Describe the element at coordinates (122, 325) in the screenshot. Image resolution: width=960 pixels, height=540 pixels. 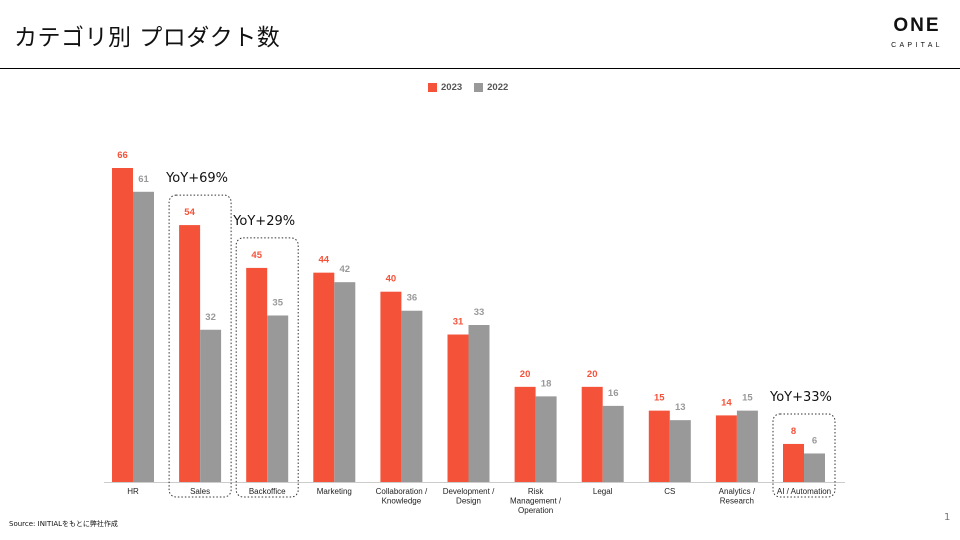
I see `bar-2023-hr` at that location.